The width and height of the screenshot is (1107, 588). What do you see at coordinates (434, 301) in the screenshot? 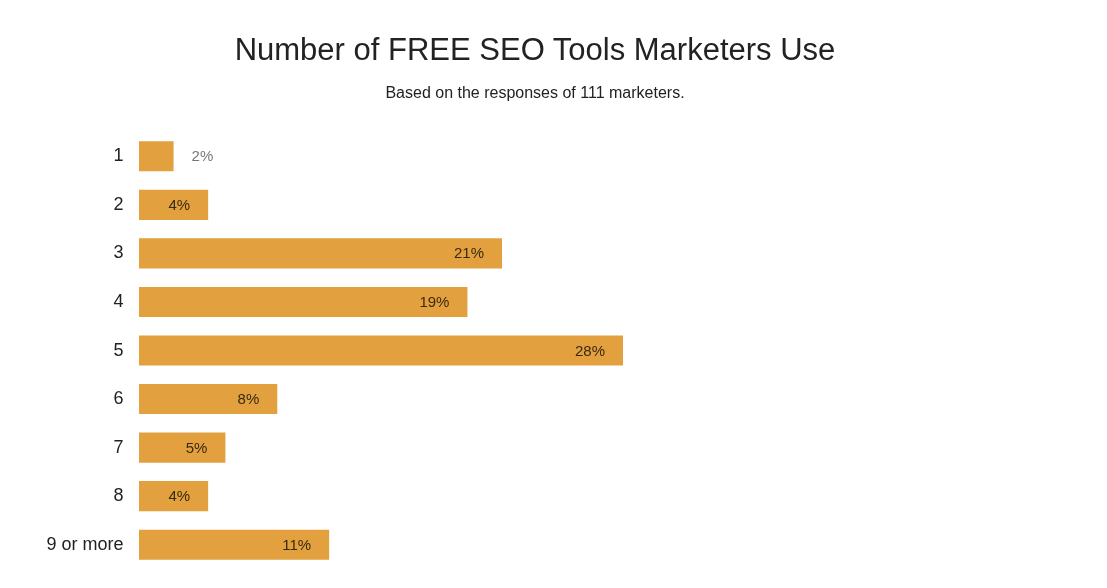
I see `data-label: 19%` at bounding box center [434, 301].